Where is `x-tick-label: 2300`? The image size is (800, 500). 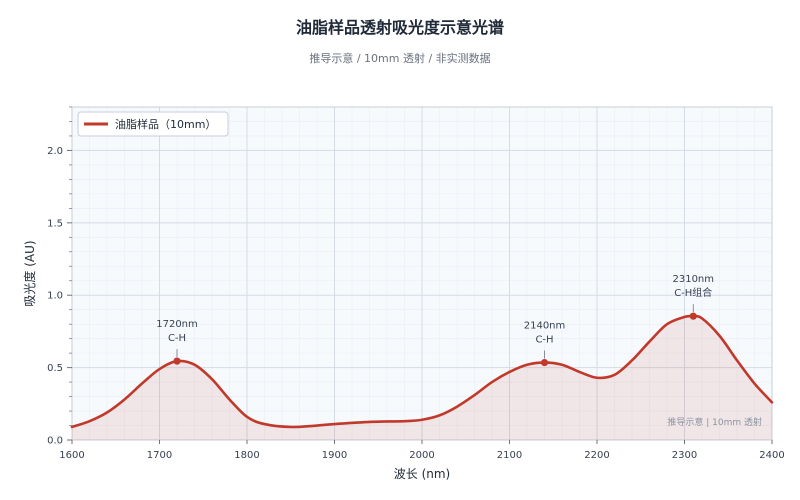
x-tick-label: 2300 is located at coordinates (684, 455).